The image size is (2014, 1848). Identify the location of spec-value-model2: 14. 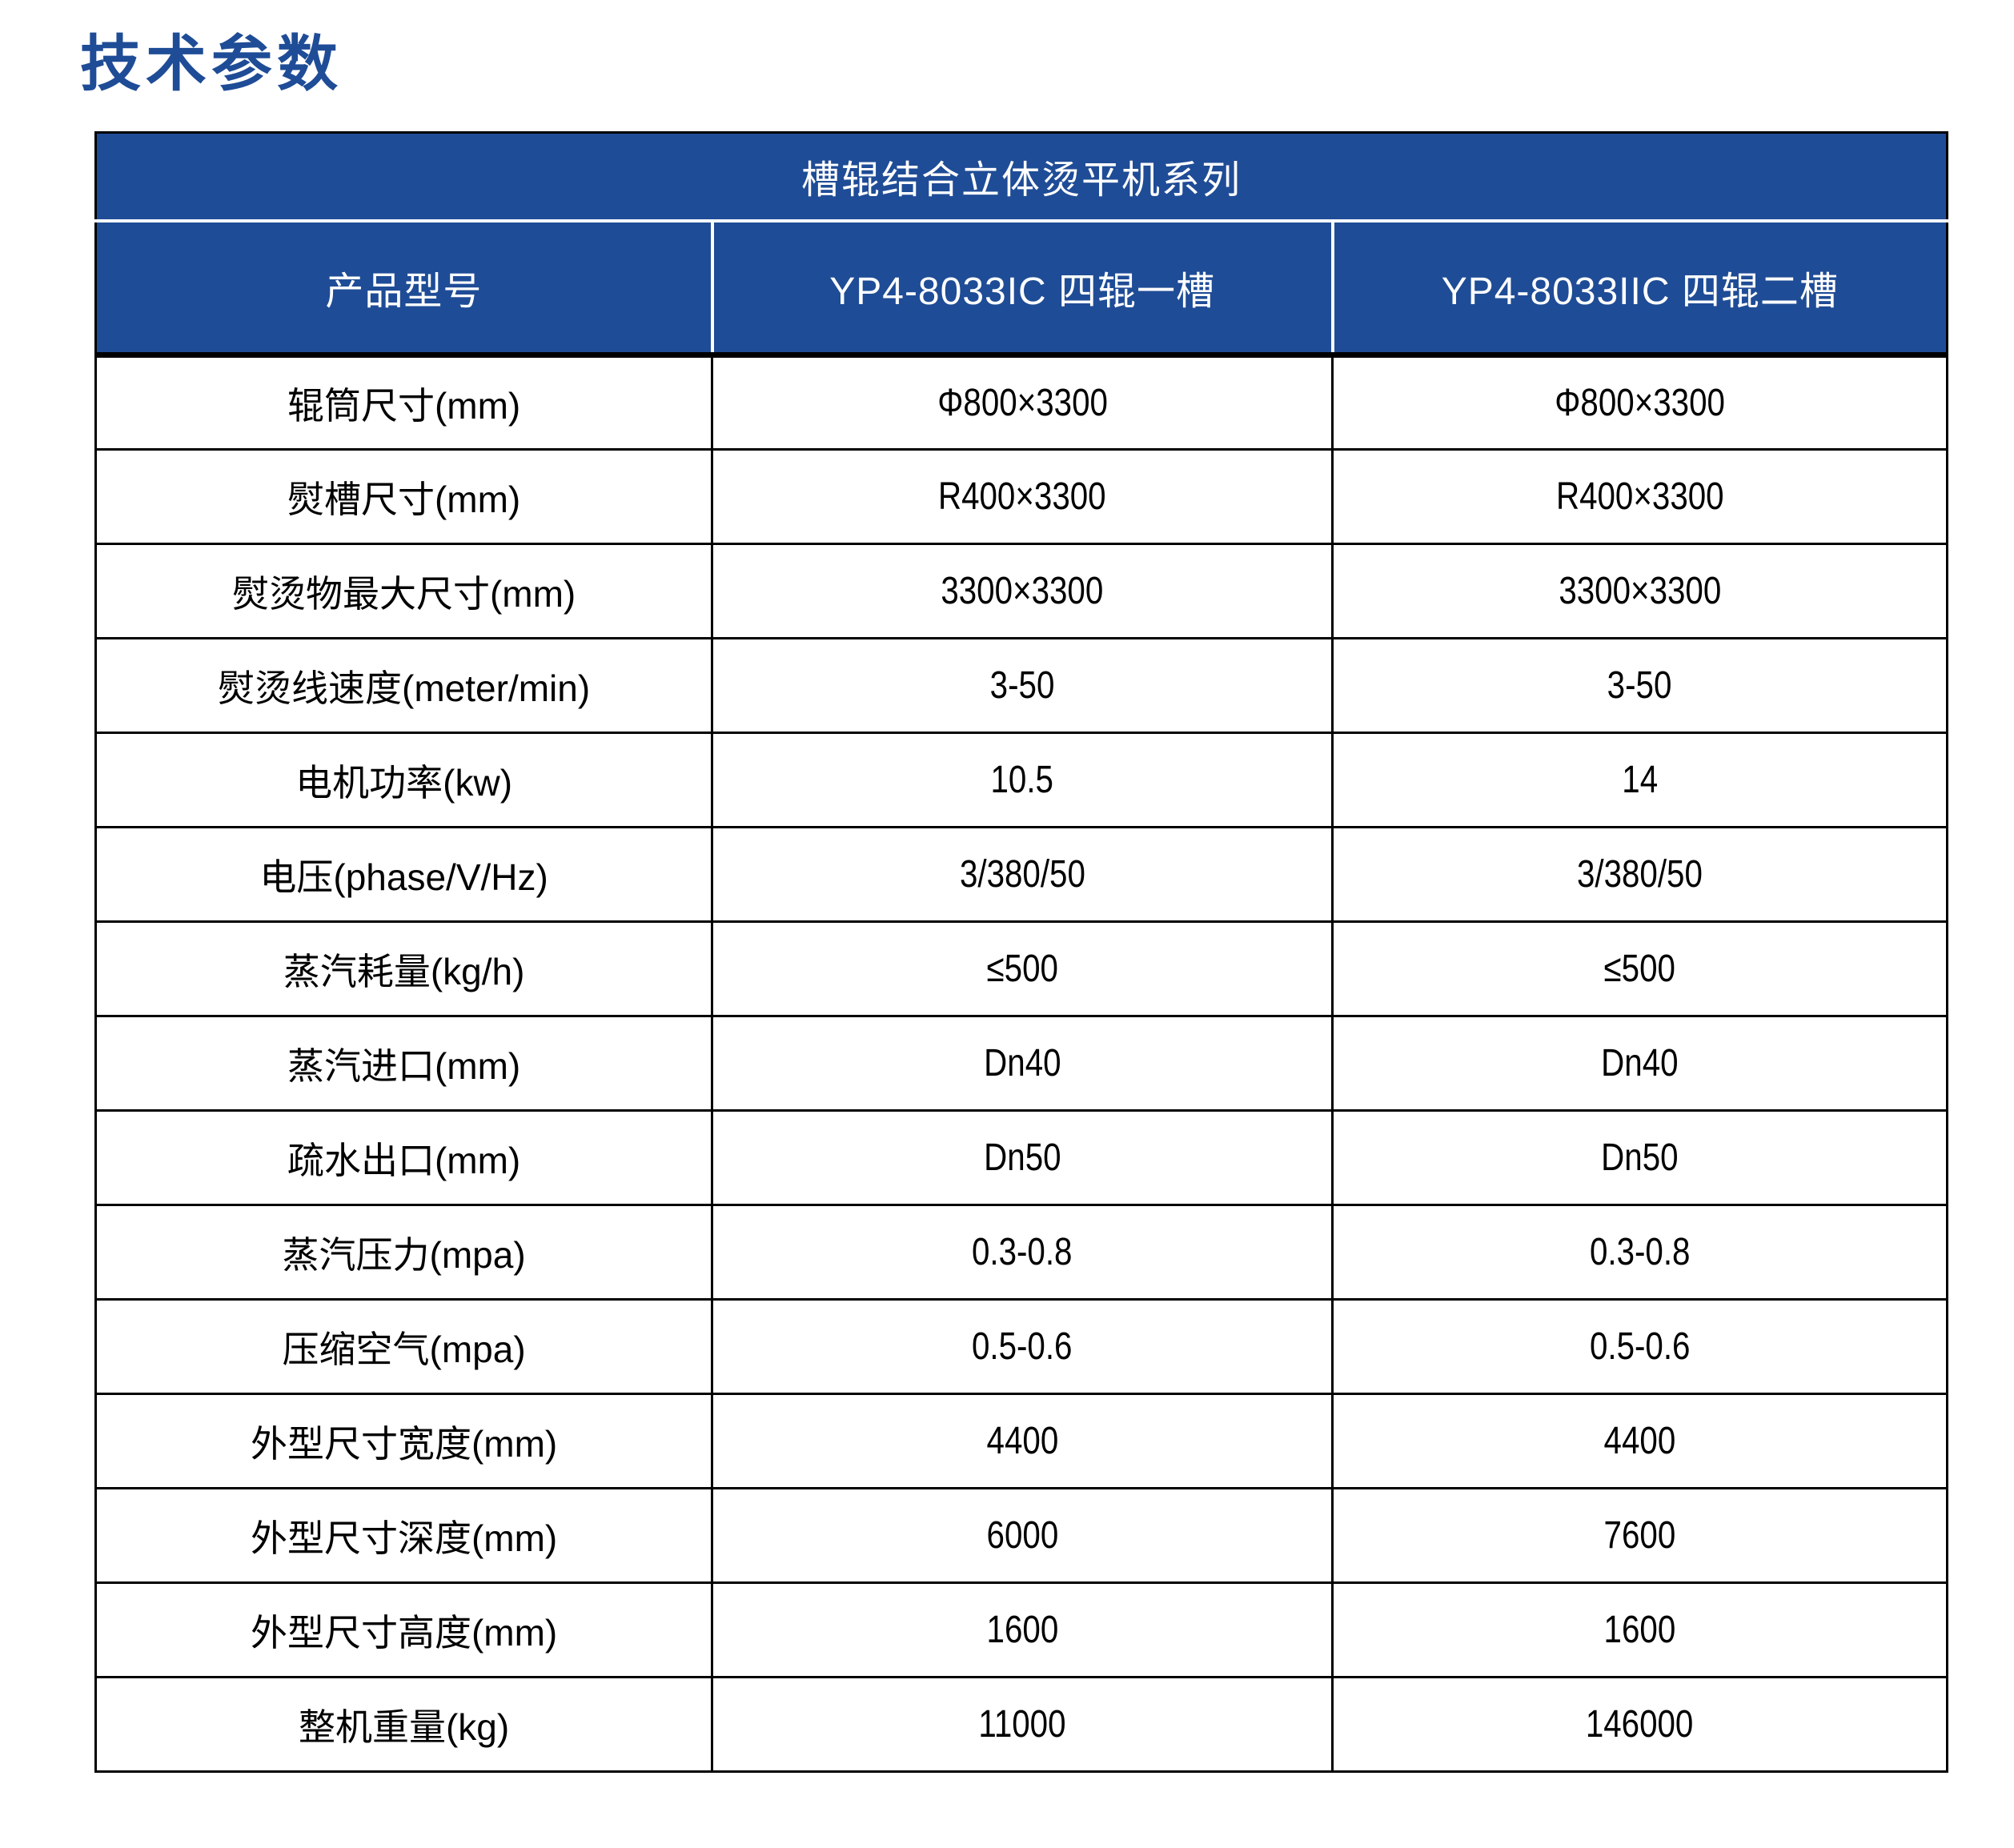
(1640, 780).